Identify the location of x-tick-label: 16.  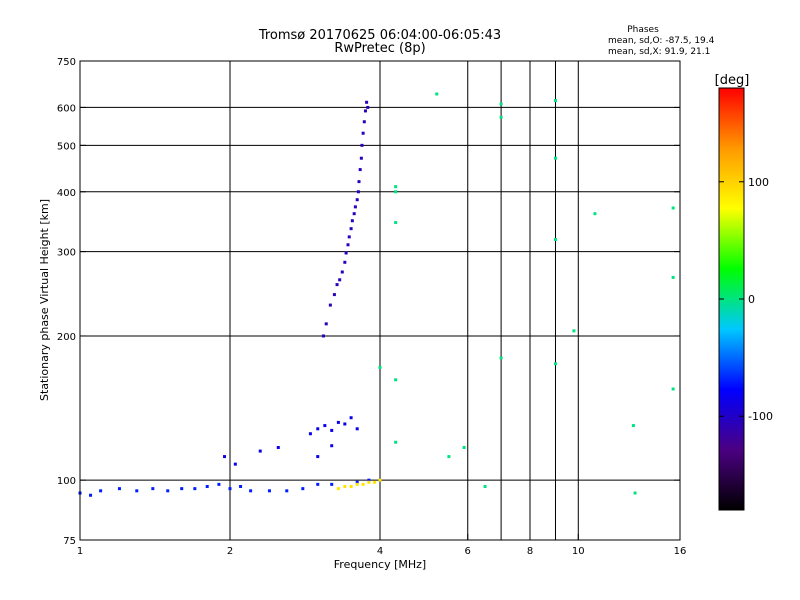
(680, 551).